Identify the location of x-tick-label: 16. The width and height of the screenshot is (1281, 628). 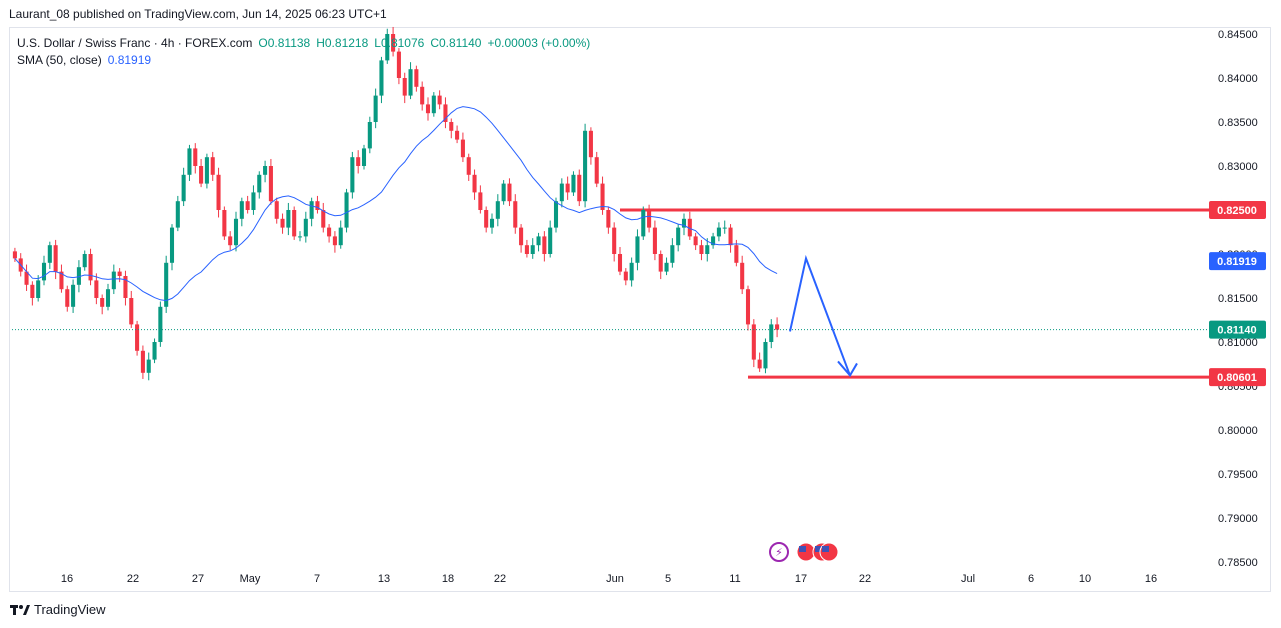
(67, 579).